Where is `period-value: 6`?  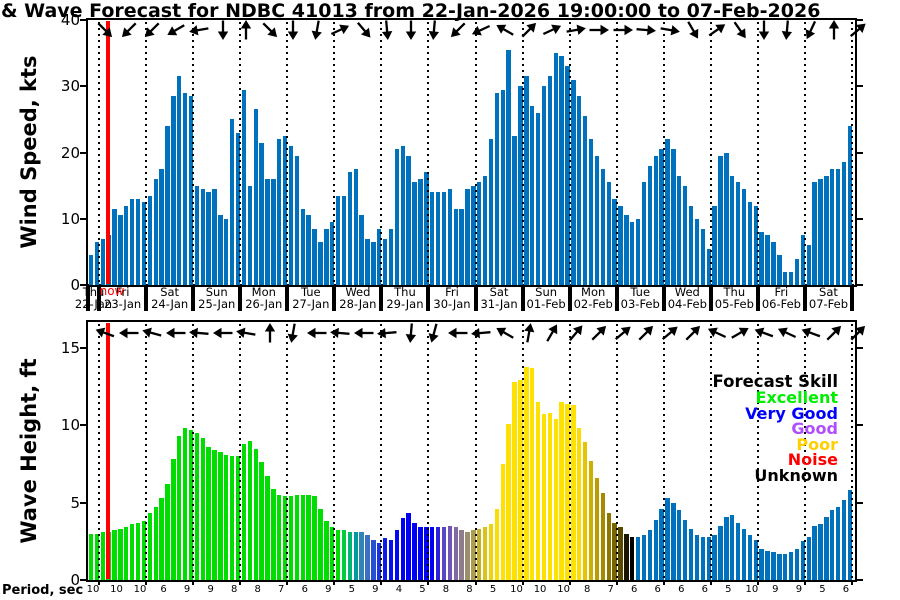
period-value: 6 is located at coordinates (163, 589).